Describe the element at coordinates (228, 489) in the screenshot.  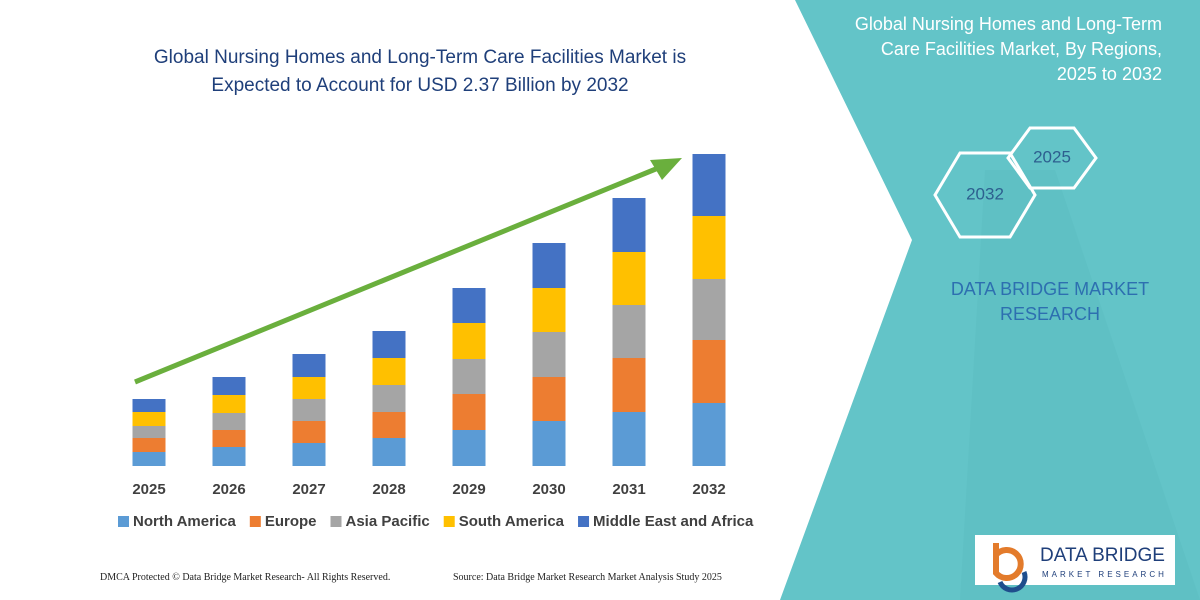
I see `x-tick-label: 2026` at that location.